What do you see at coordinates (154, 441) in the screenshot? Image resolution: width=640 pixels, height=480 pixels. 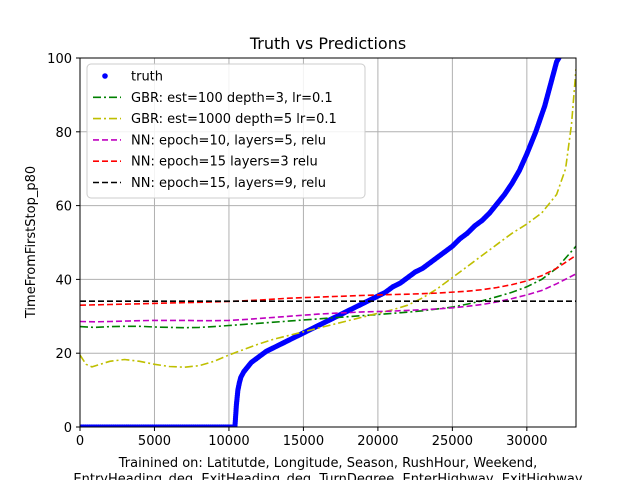 I see `x-tick-label: 5000` at bounding box center [154, 441].